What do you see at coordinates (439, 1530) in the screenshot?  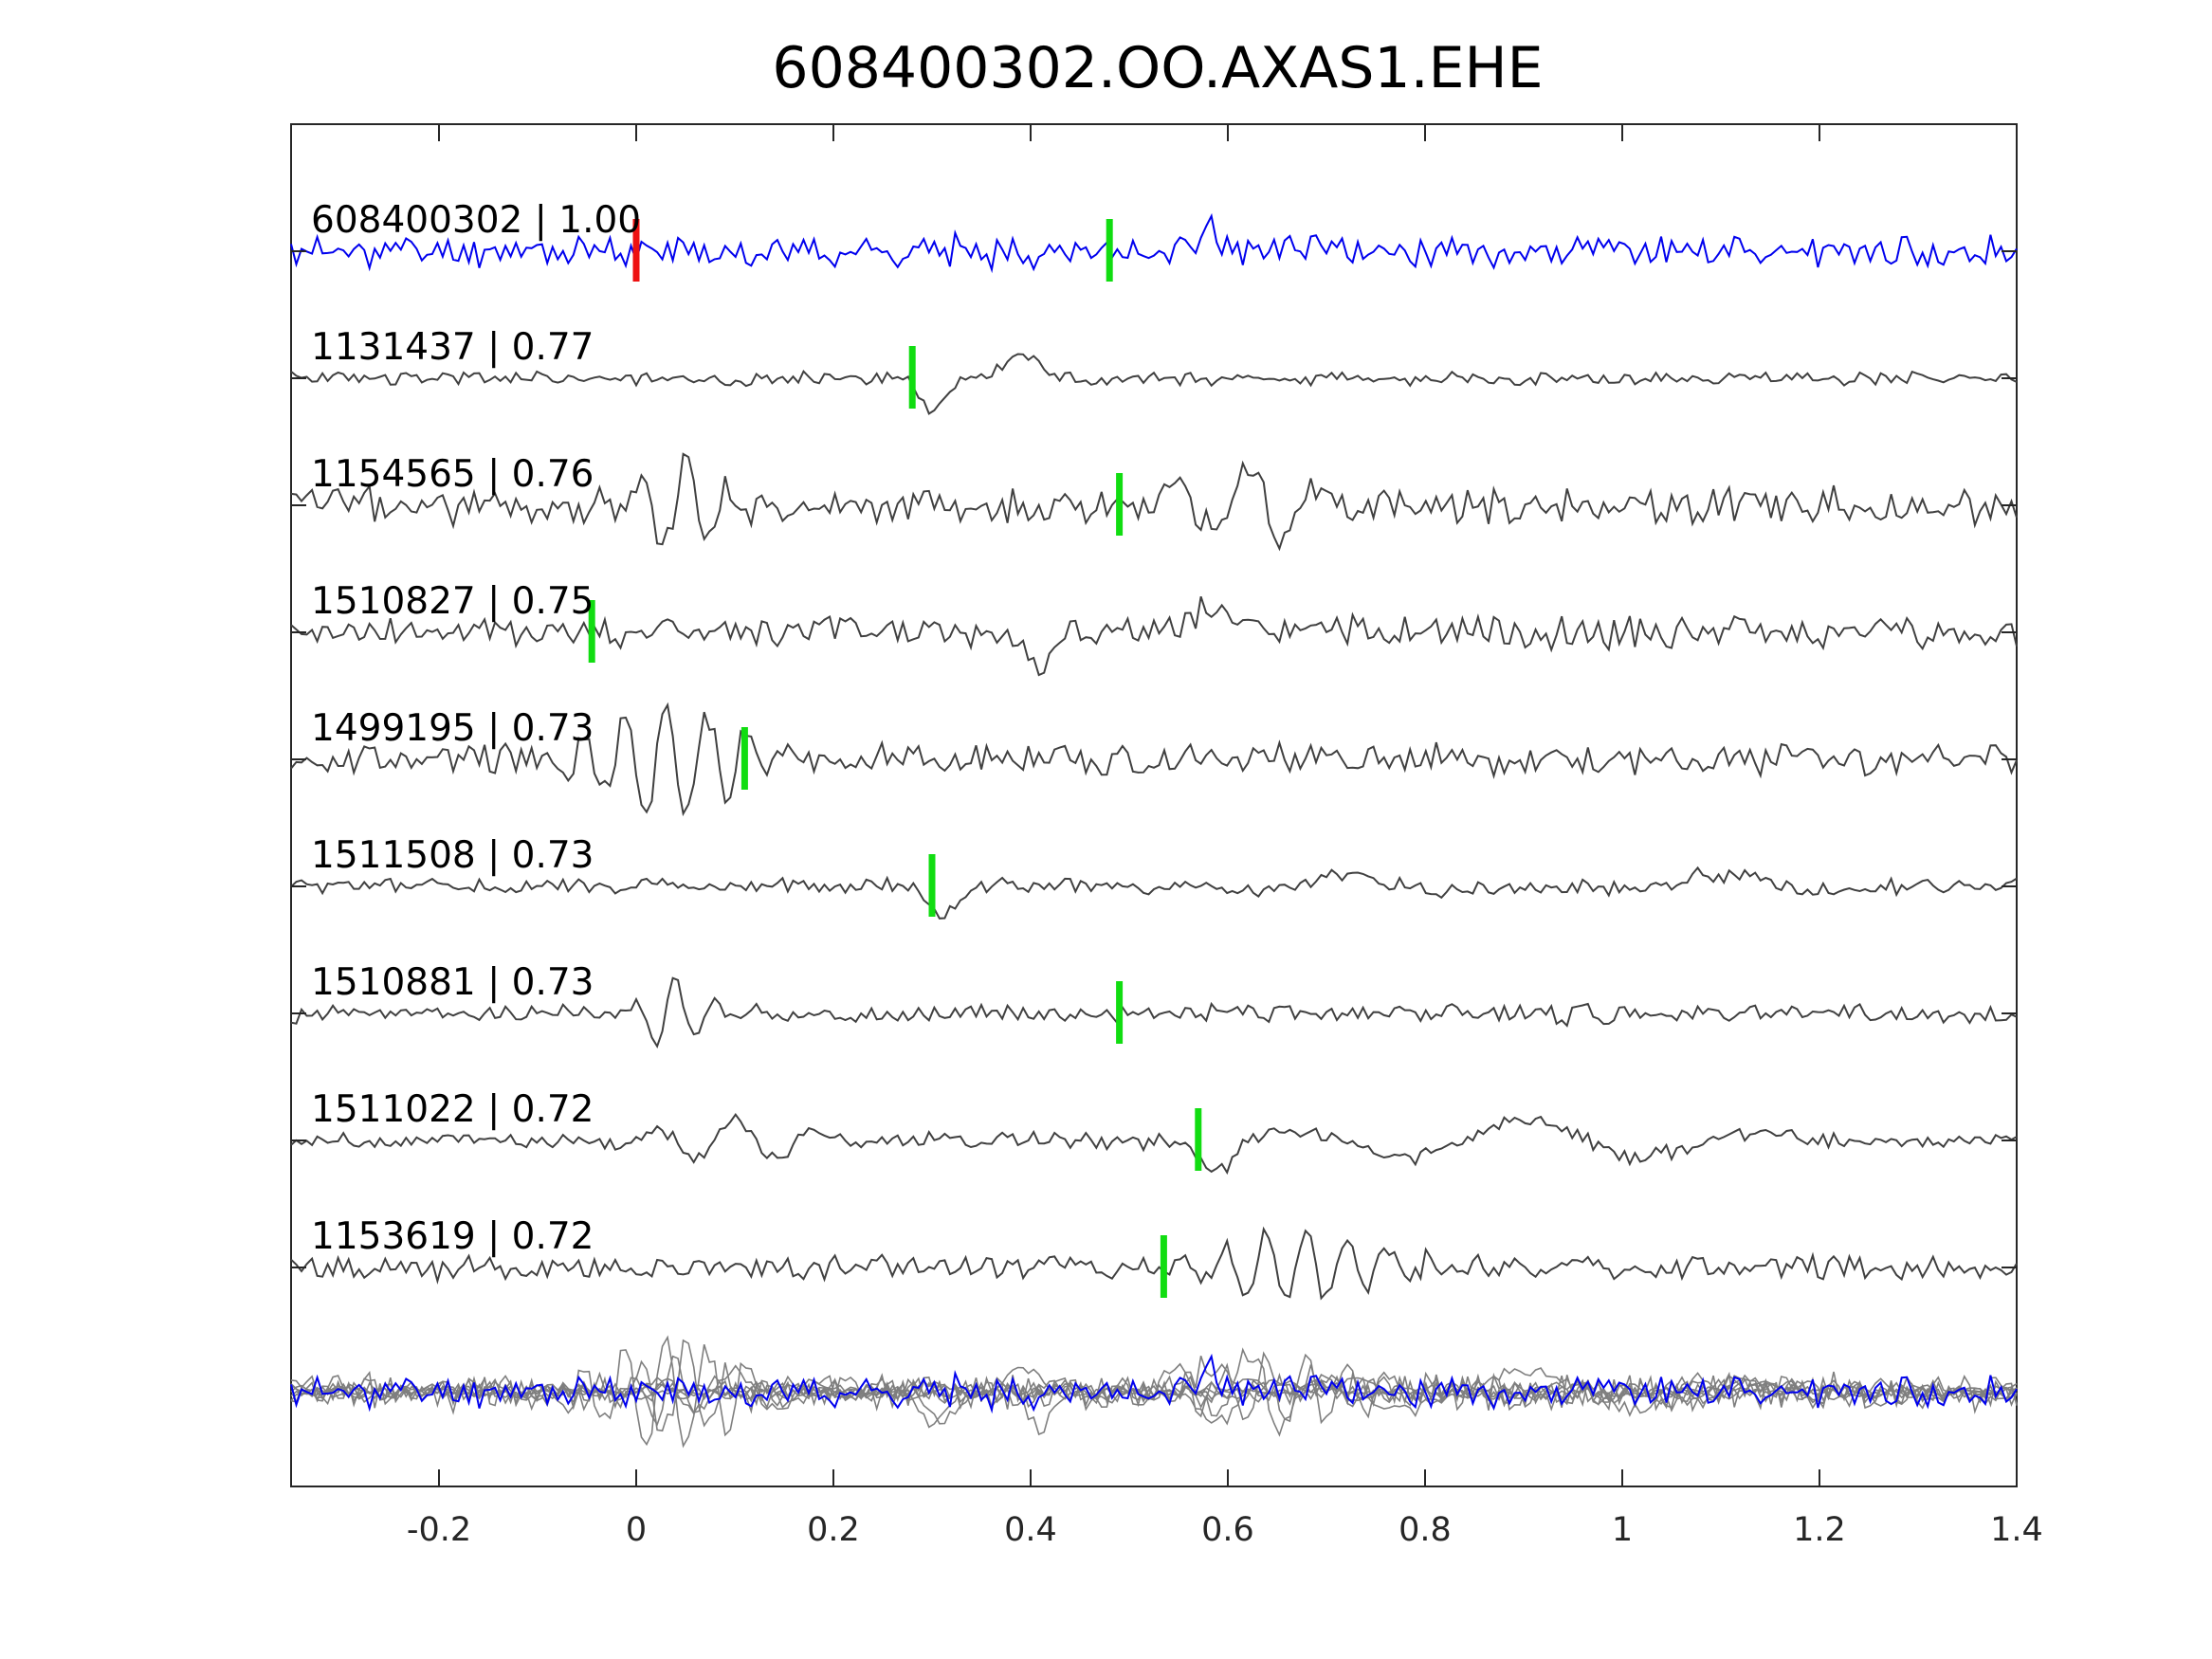 I see `x-tick-label: -0.2` at bounding box center [439, 1530].